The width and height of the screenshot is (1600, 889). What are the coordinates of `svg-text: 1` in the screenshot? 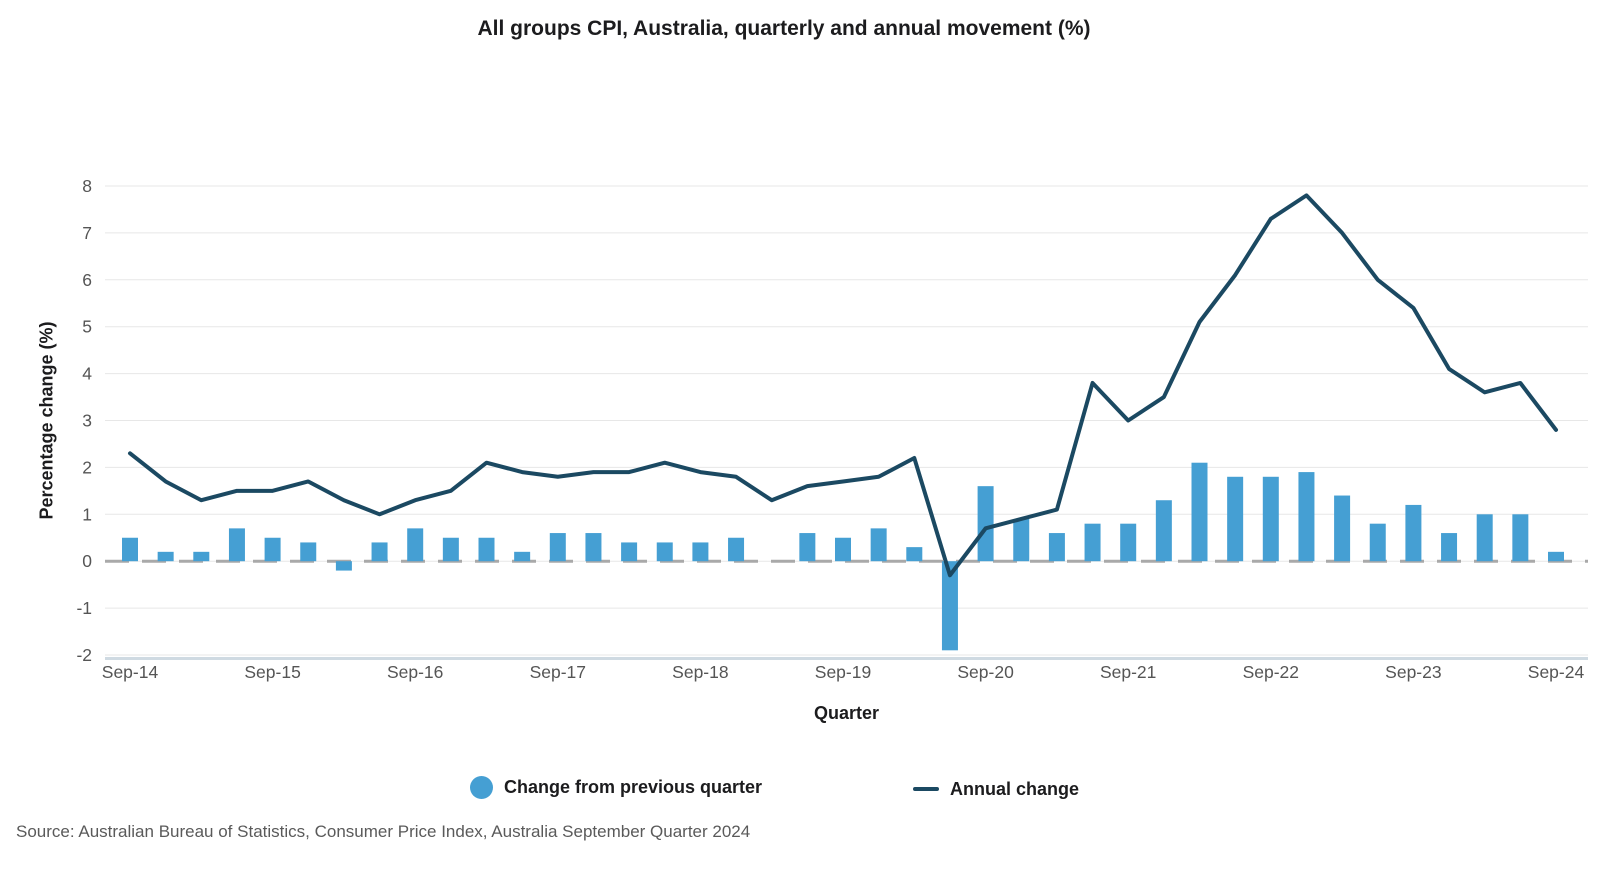 It's located at (87, 514).